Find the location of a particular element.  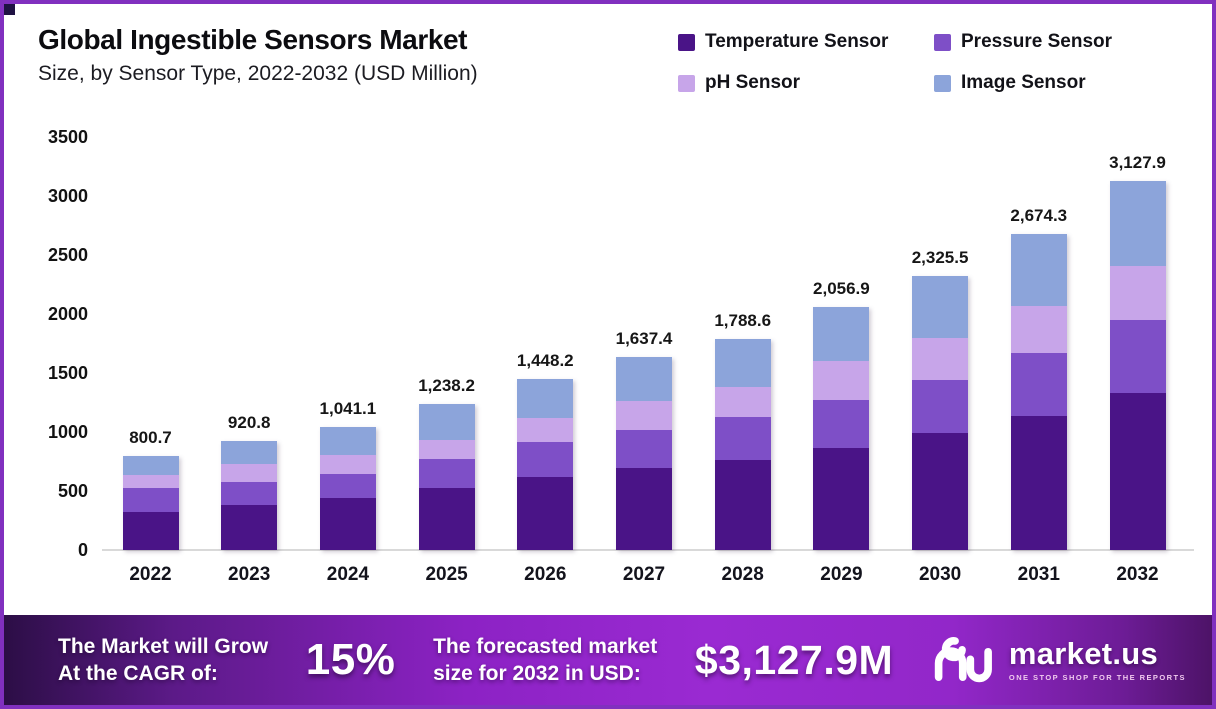

brand-text: market.us ONE STOP SHOP FOR THE REPORTS is located at coordinates (1097, 660).